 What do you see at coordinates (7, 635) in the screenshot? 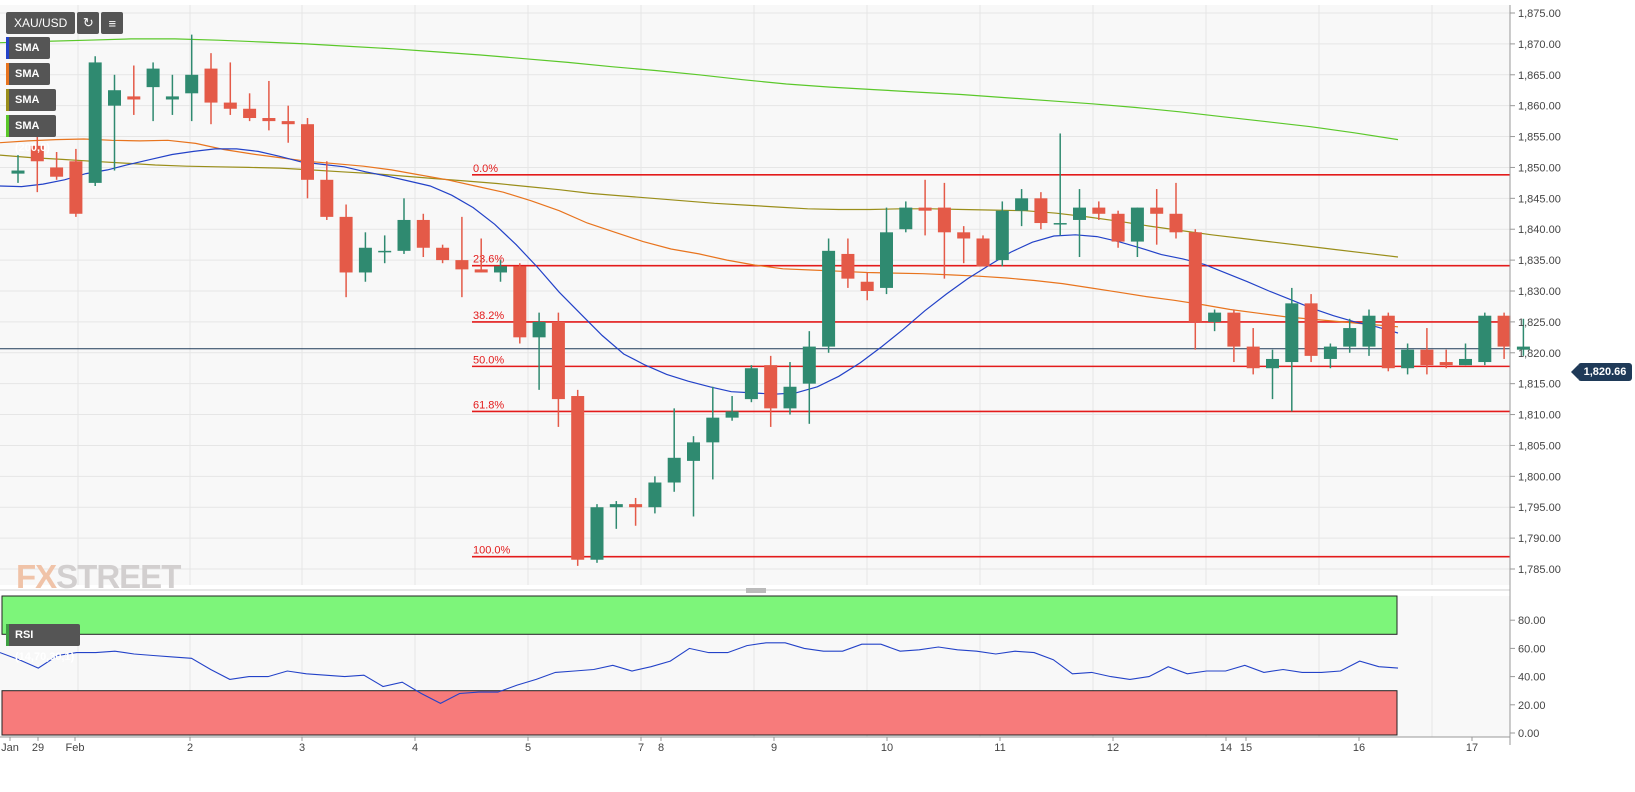
I see `rsi-swatch` at bounding box center [7, 635].